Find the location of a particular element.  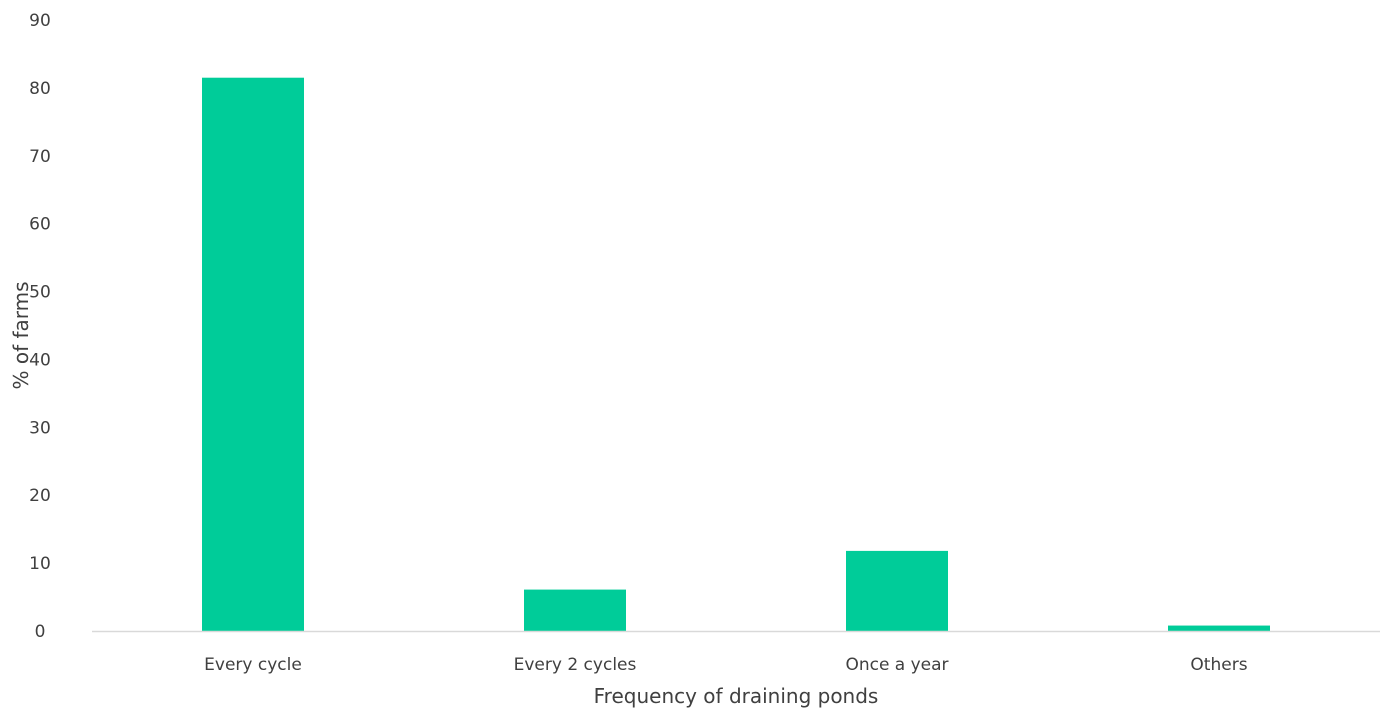

y-tick-label: 80 is located at coordinates (40, 89).